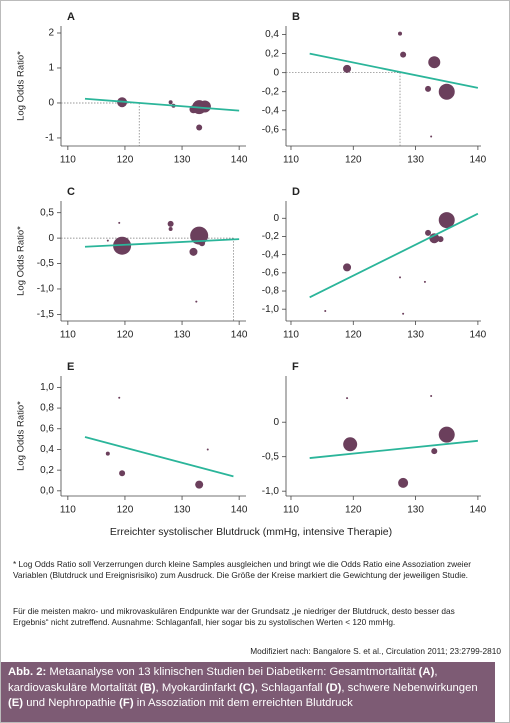  I want to click on y-tick-label: -1,5, so click(46, 314).